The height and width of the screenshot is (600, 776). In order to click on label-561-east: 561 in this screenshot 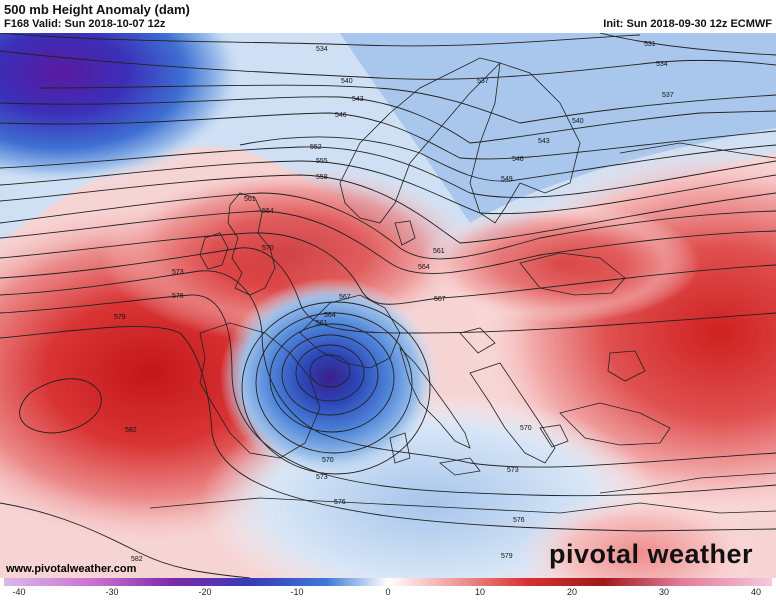, I will do `click(439, 251)`.